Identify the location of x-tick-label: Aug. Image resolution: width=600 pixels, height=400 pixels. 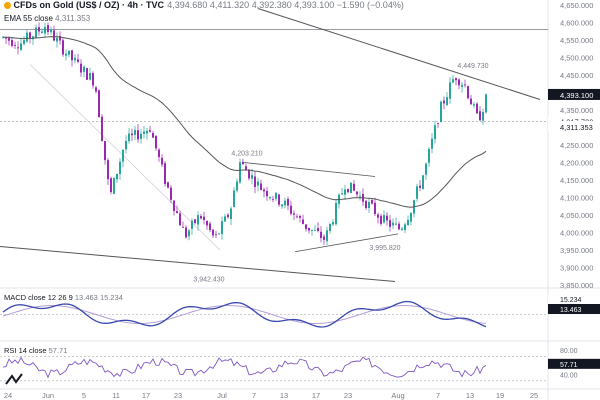
(397, 395).